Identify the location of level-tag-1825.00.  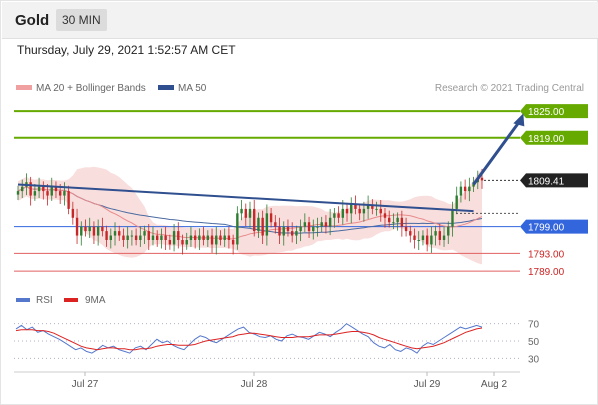
(554, 111).